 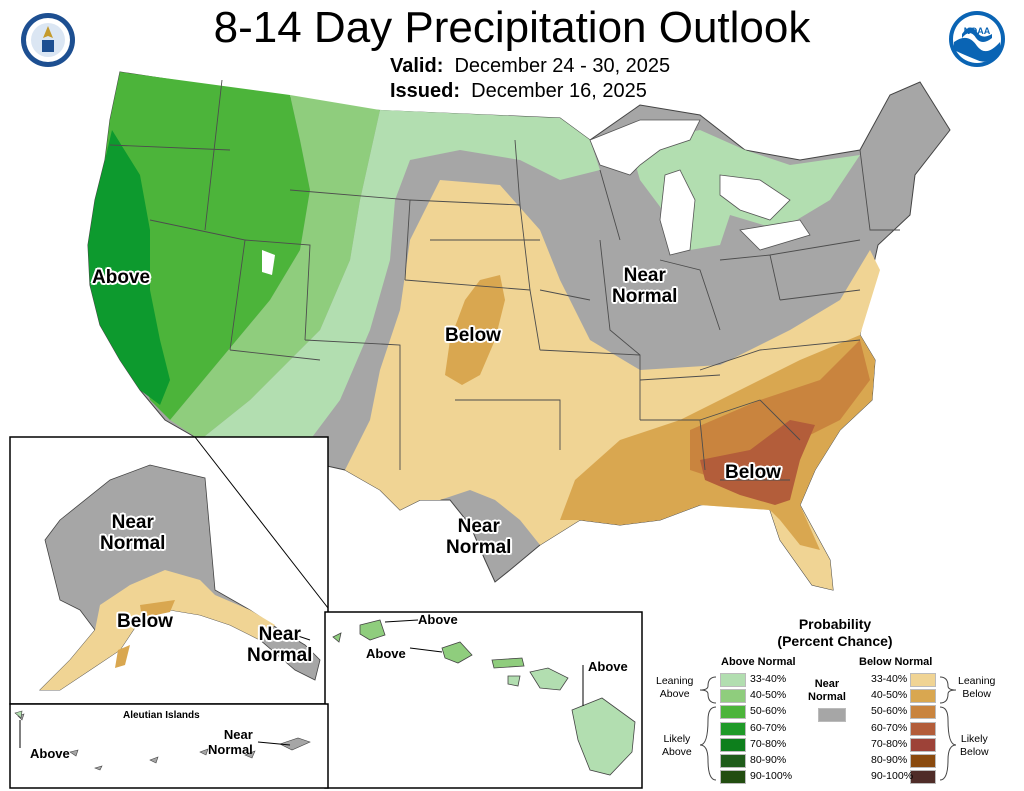 What do you see at coordinates (48, 40) in the screenshot?
I see `commerce-seal-logo` at bounding box center [48, 40].